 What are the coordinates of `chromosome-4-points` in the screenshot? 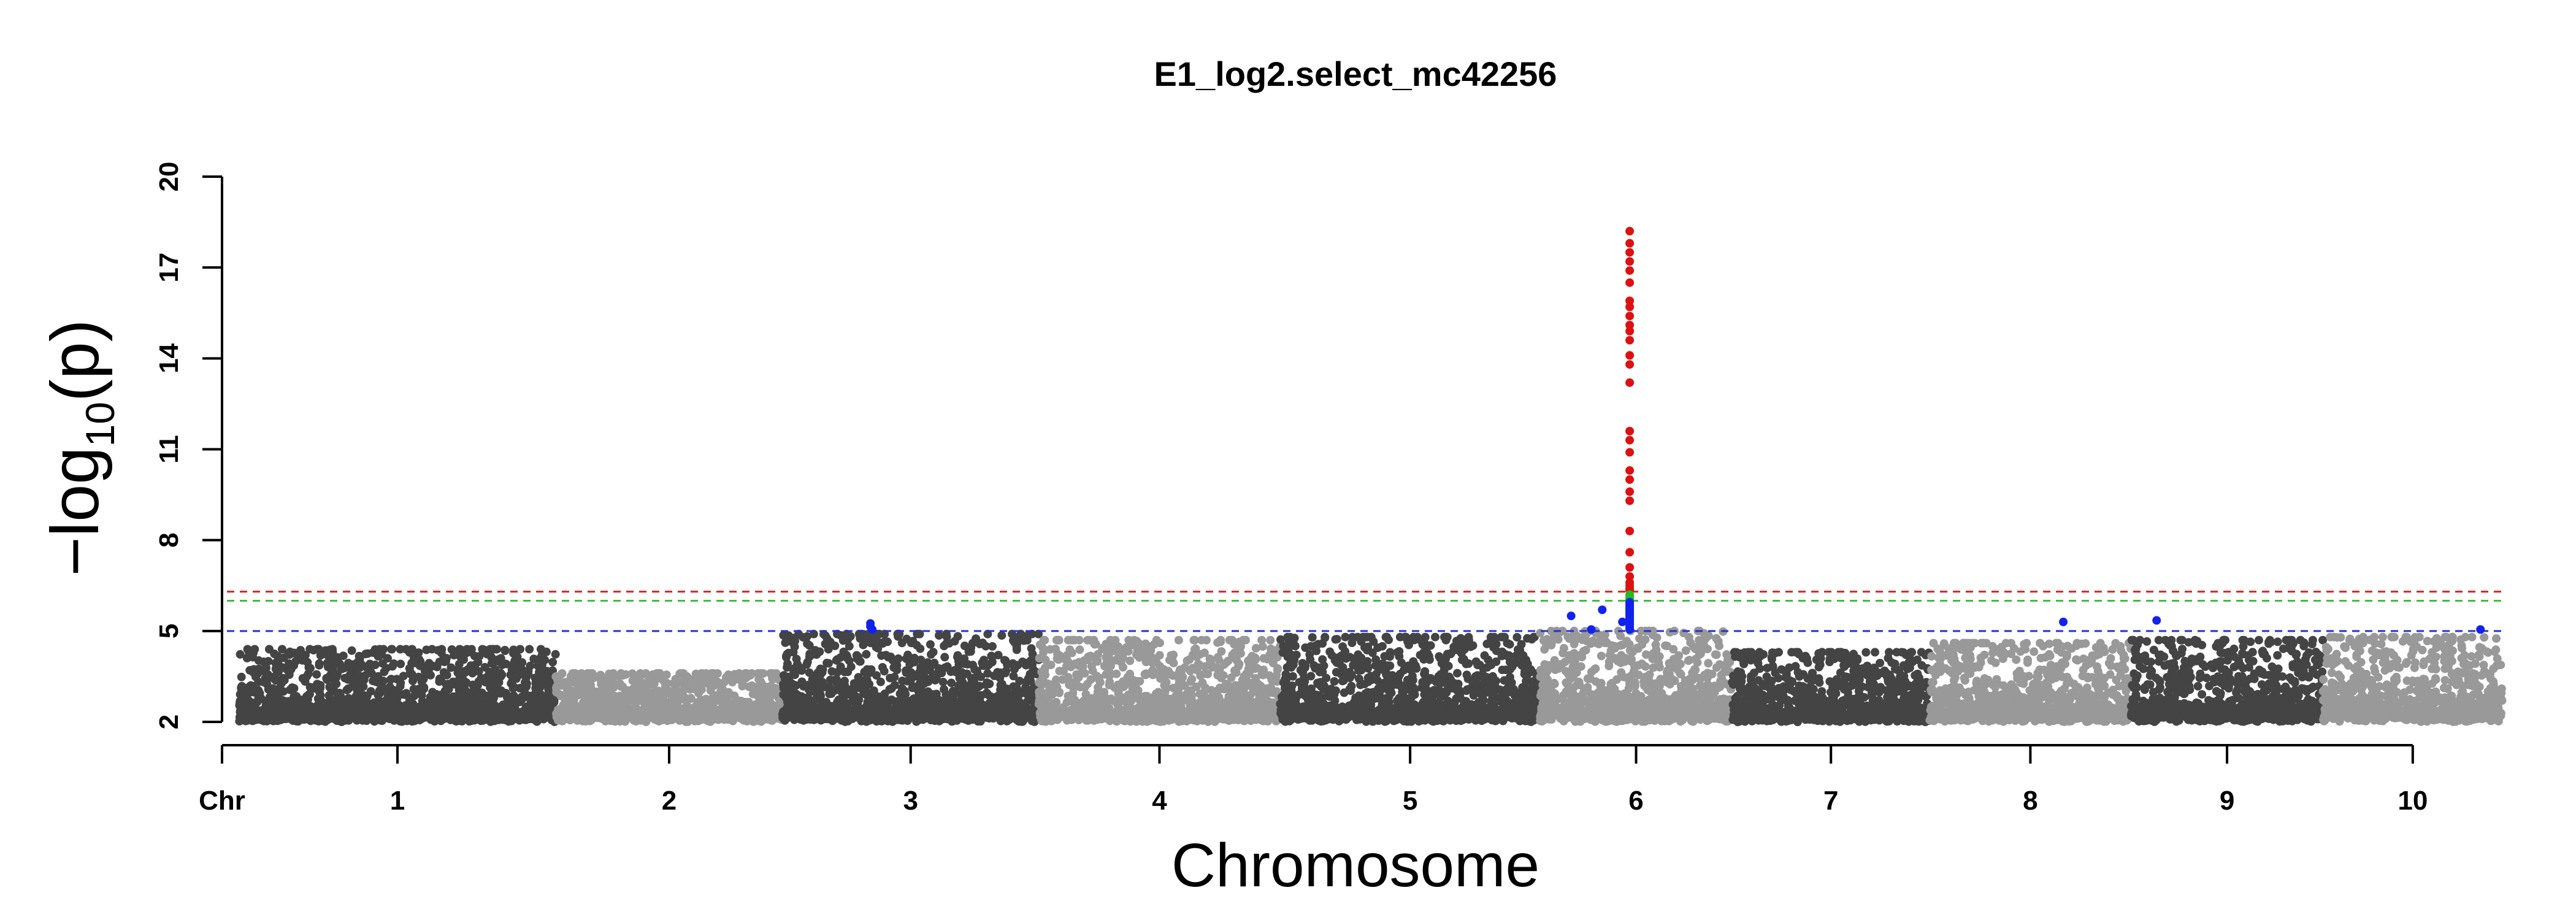 It's located at (1159, 680).